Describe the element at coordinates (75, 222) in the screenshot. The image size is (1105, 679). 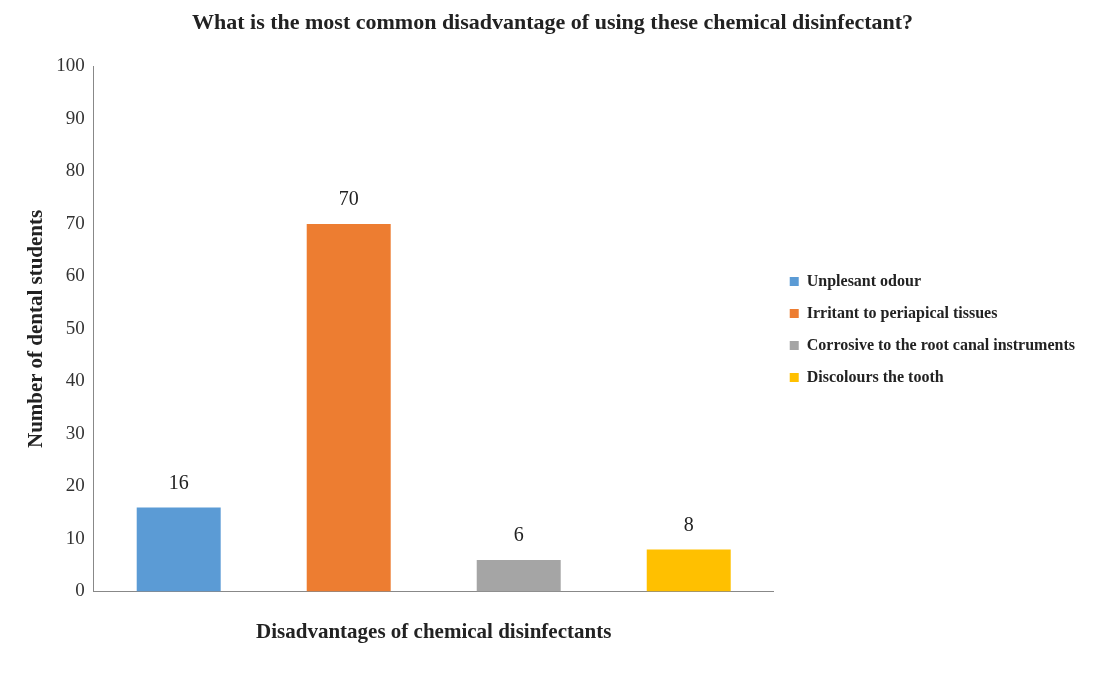
I see `y-tick-label: 70` at that location.